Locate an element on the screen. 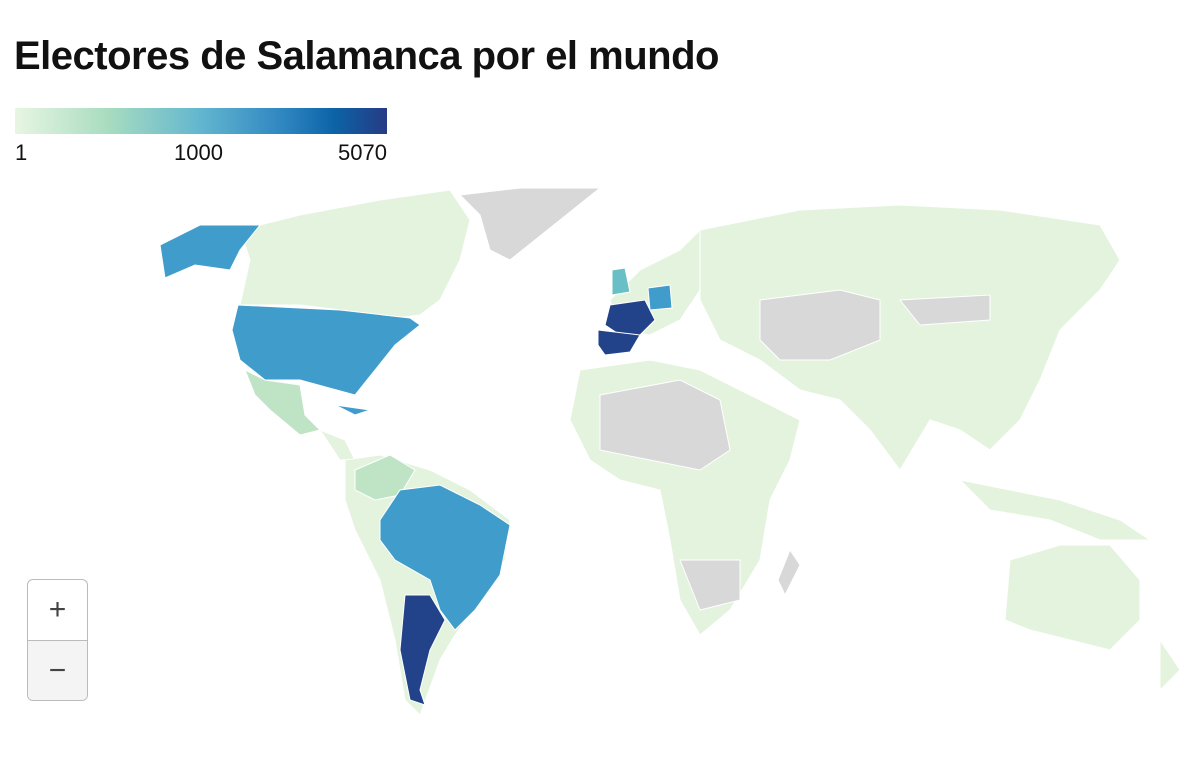 The width and height of the screenshot is (1200, 762). zoom-out: − is located at coordinates (57, 670).